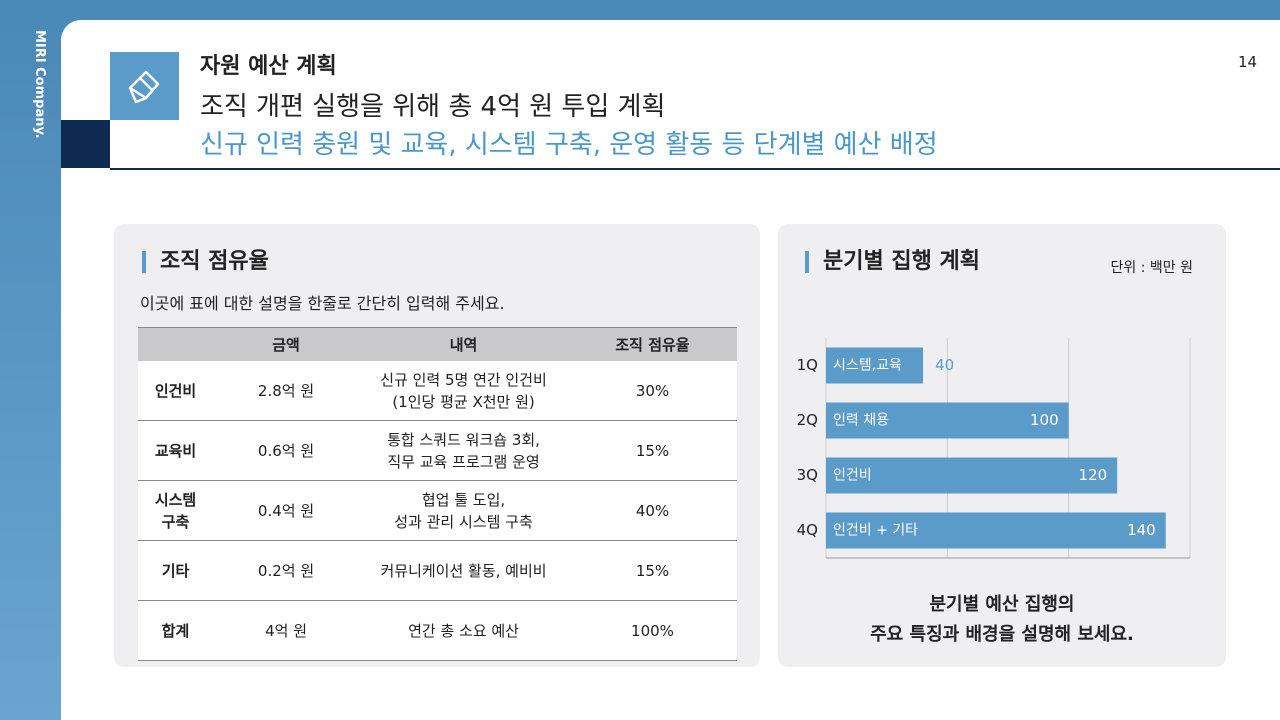 Image resolution: width=1280 pixels, height=720 pixels. I want to click on table-cell: 0.6억 원, so click(286, 450).